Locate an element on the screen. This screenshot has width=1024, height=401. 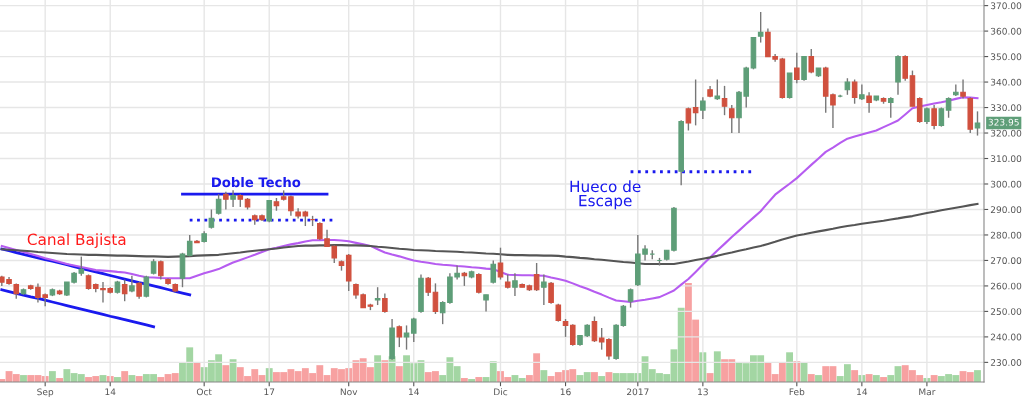
y-tick-label: 300.00 is located at coordinates (1006, 184).